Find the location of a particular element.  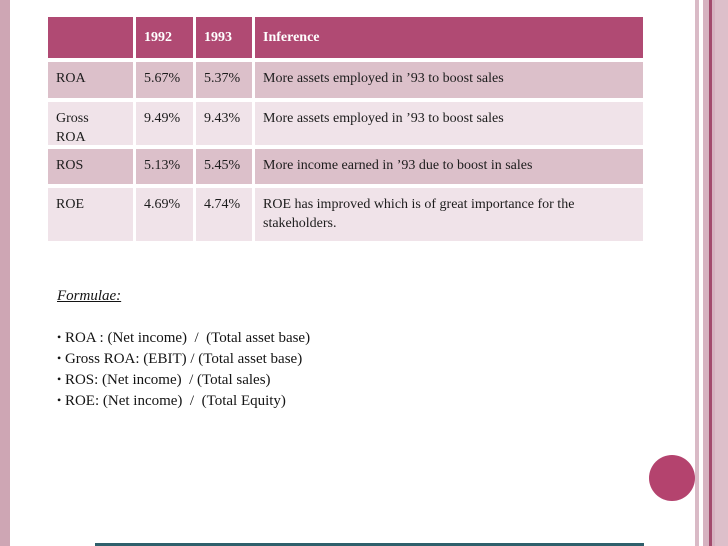

right-accent-line-dark is located at coordinates (710, 273).